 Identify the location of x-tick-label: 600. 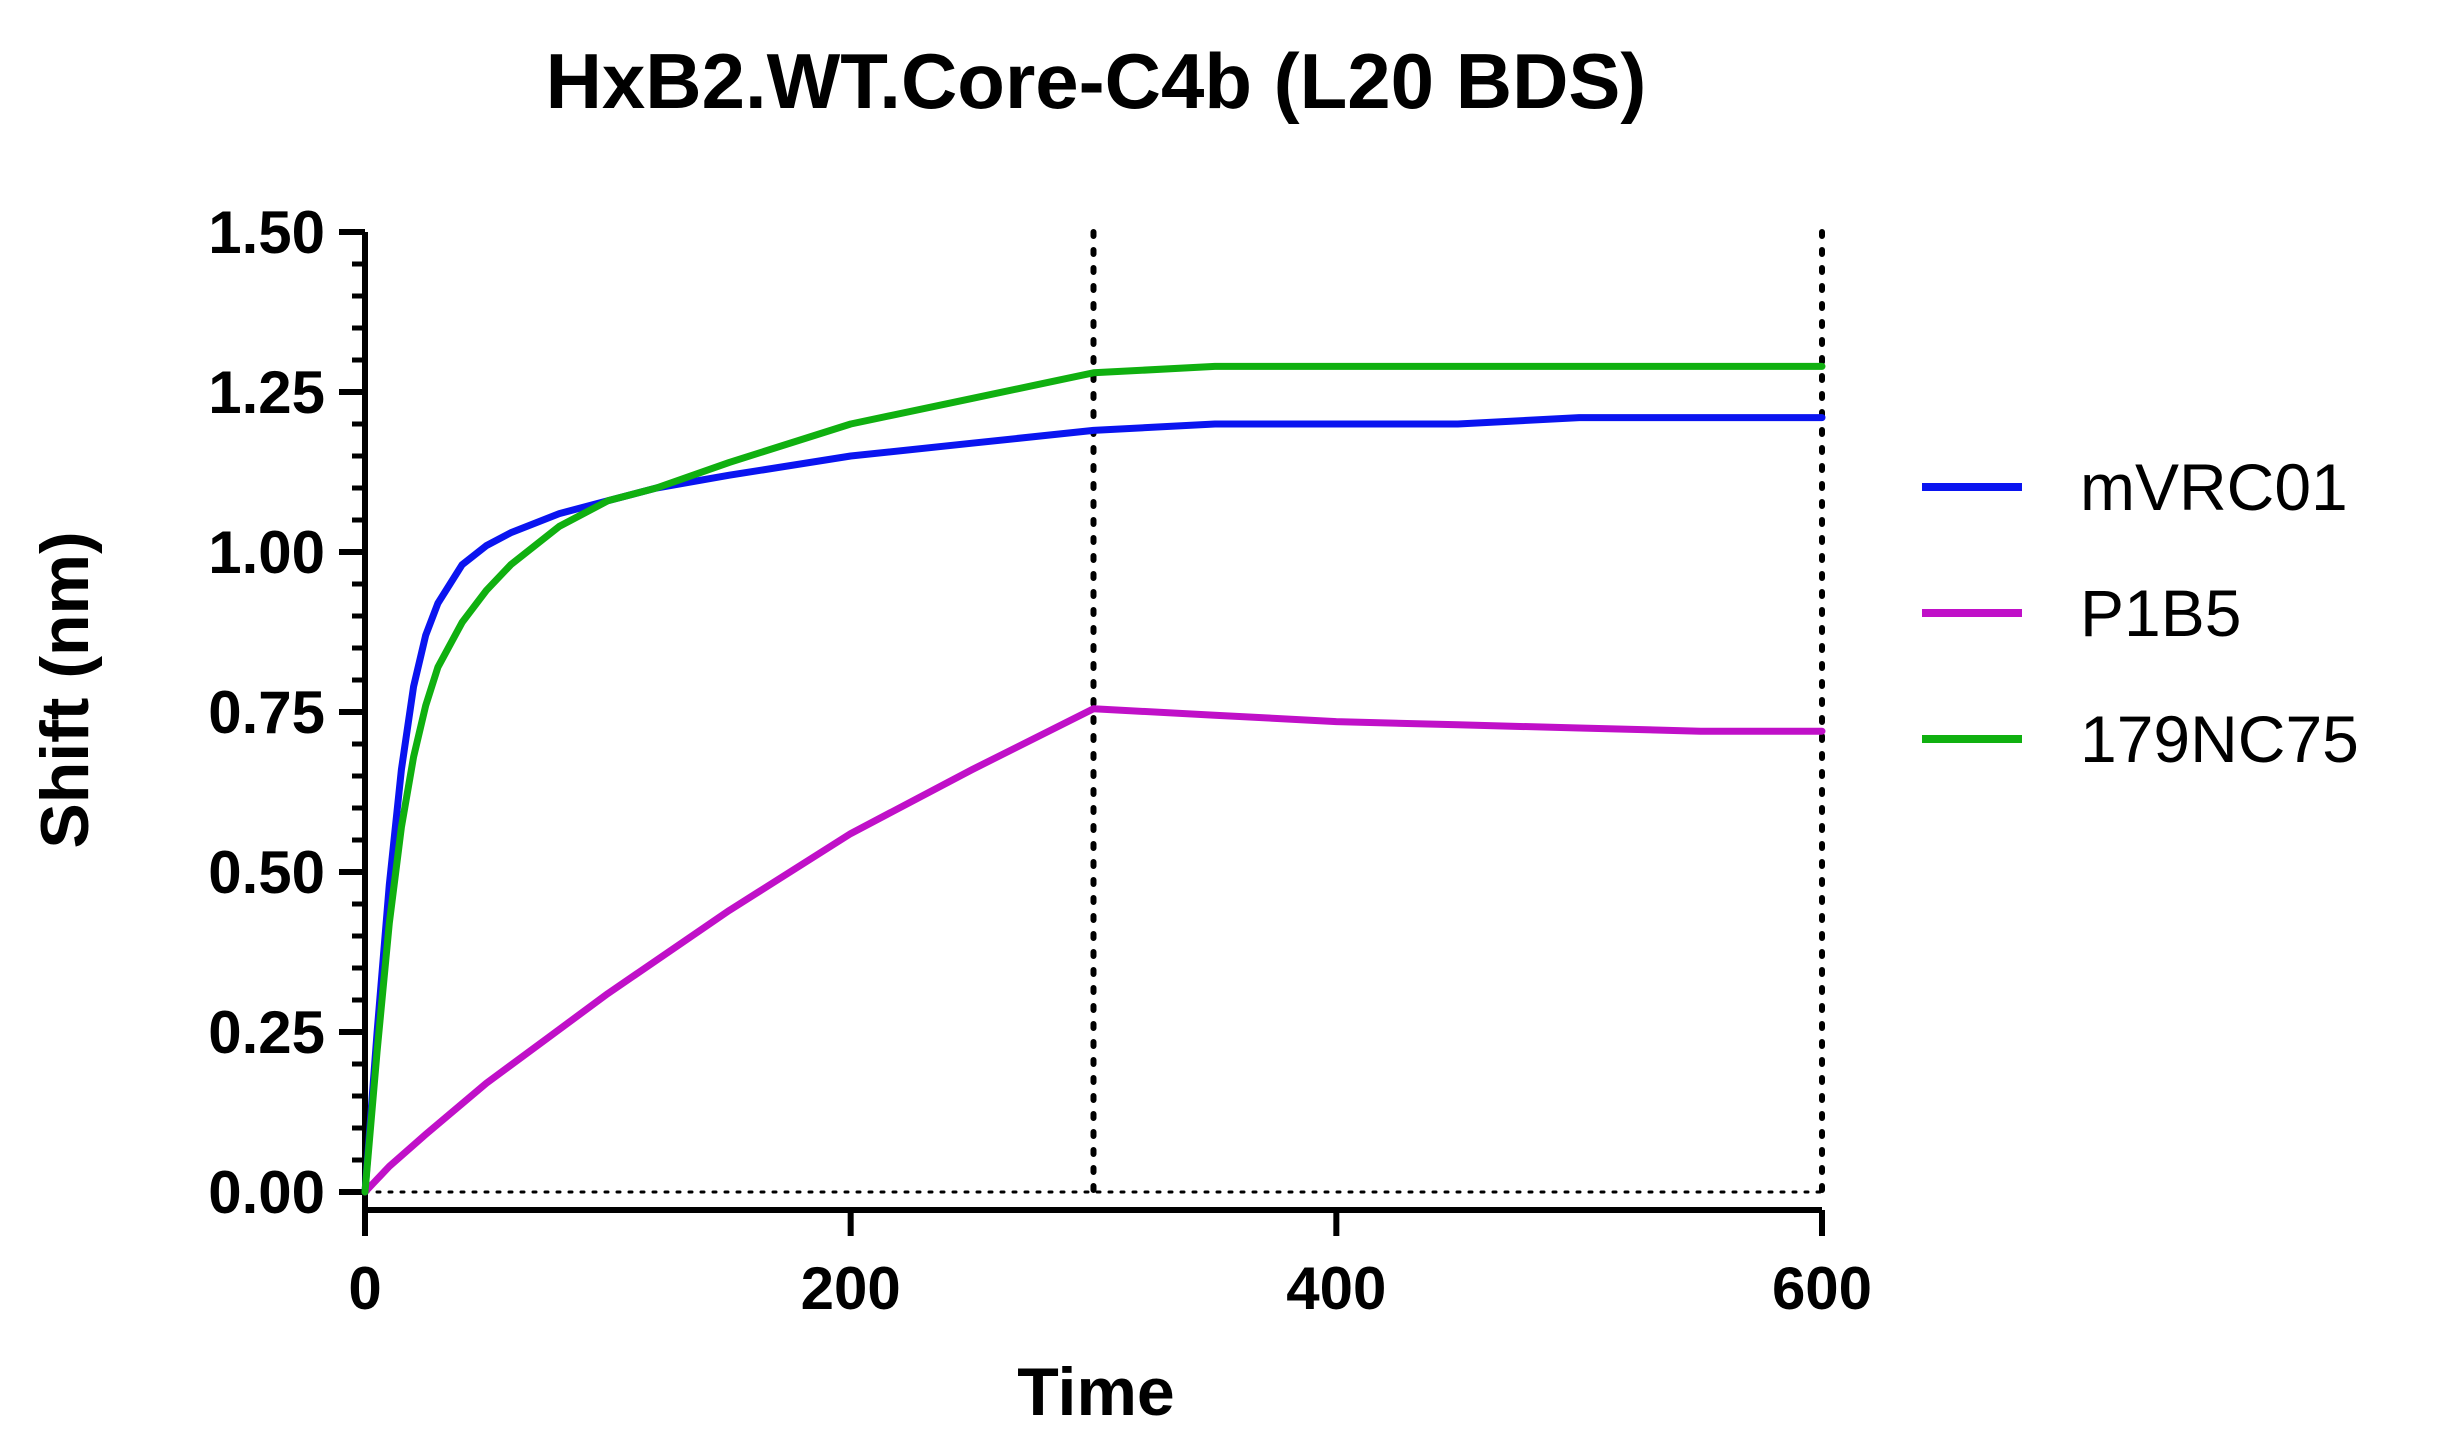
(1822, 1288).